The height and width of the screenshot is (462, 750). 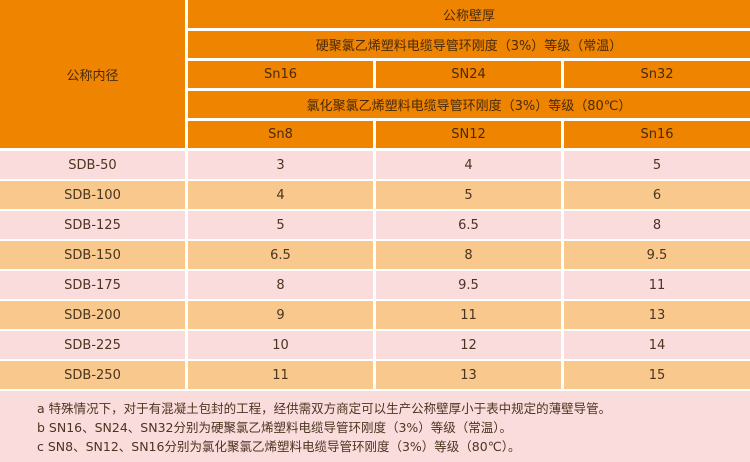 What do you see at coordinates (468, 74) in the screenshot?
I see `header-col: SN24` at bounding box center [468, 74].